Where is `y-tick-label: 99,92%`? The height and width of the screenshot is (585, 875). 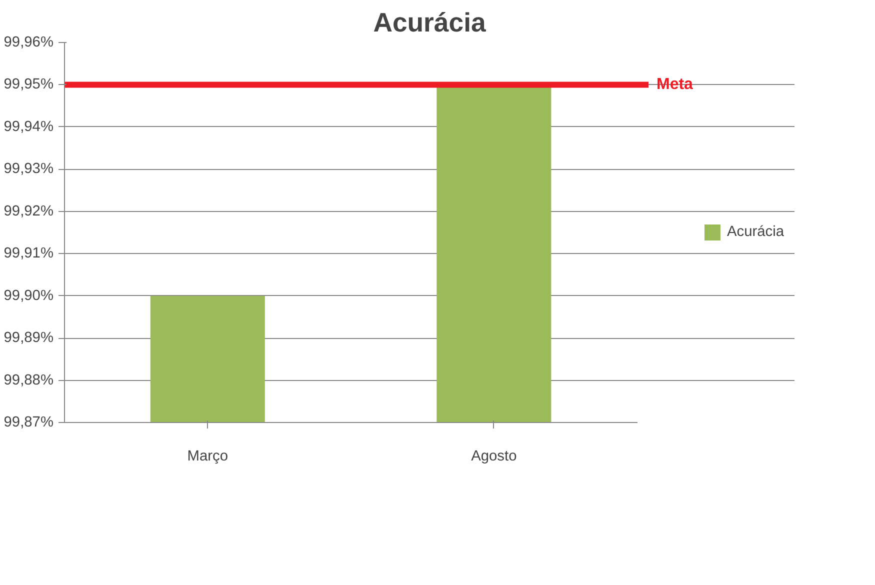 y-tick-label: 99,92% is located at coordinates (29, 211).